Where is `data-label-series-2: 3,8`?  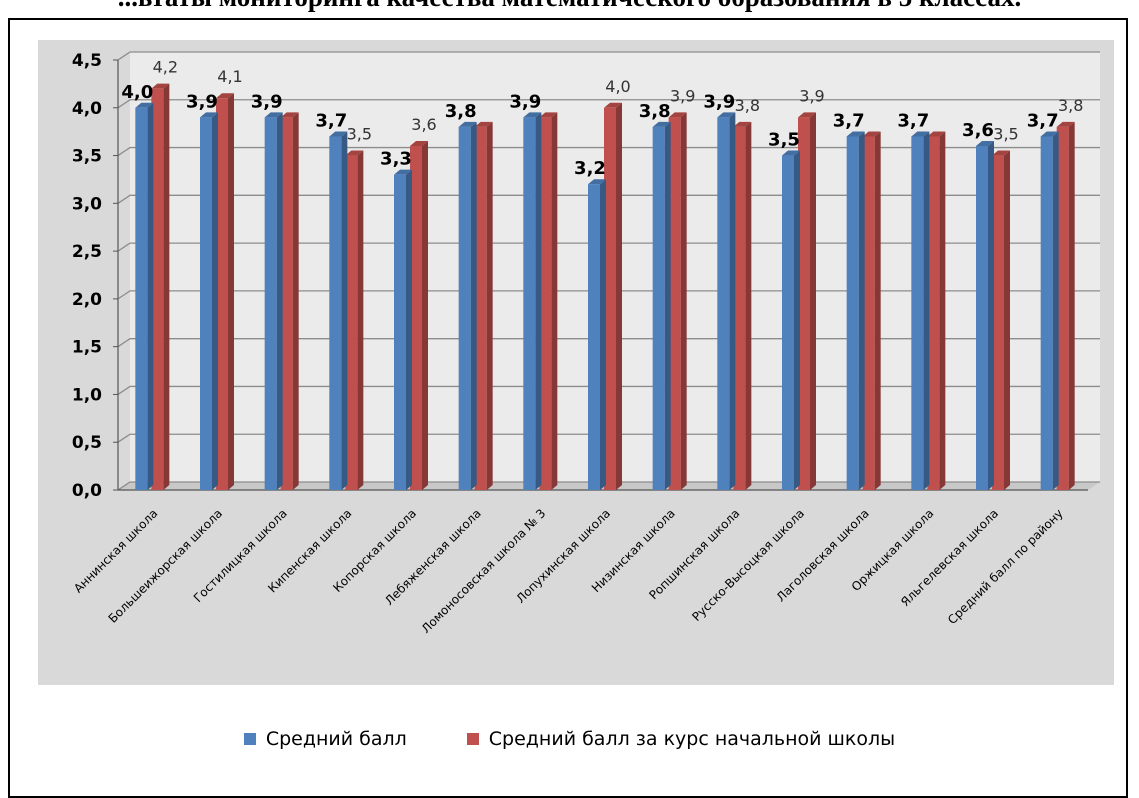
data-label-series-2: 3,8 is located at coordinates (747, 105).